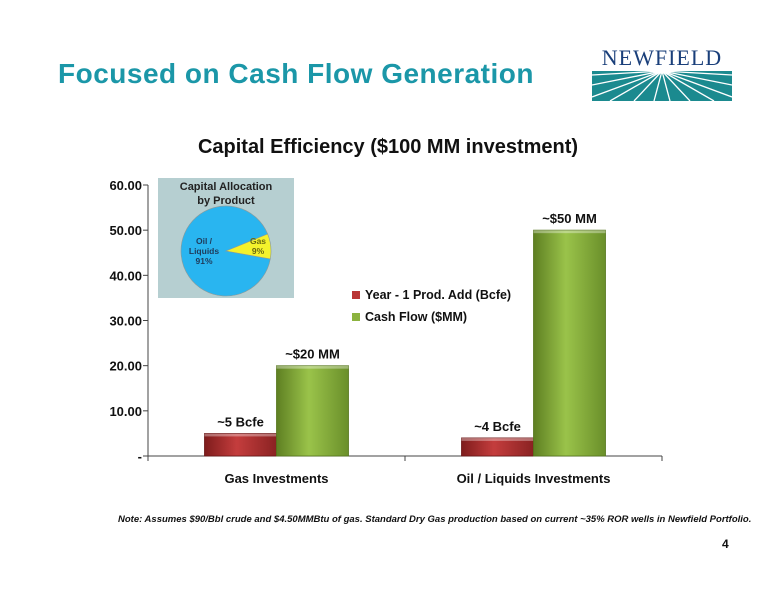 This screenshot has width=776, height=600. What do you see at coordinates (226, 187) in the screenshot?
I see `pie-title-line: Capital Allocation` at bounding box center [226, 187].